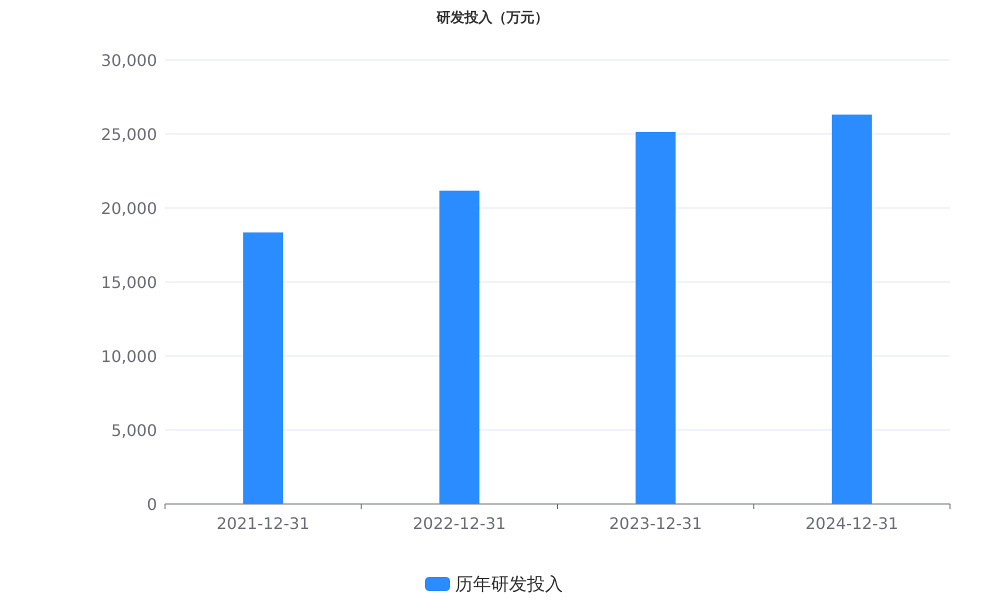  What do you see at coordinates (129, 356) in the screenshot?
I see `y-tick-label: 10,000` at bounding box center [129, 356].